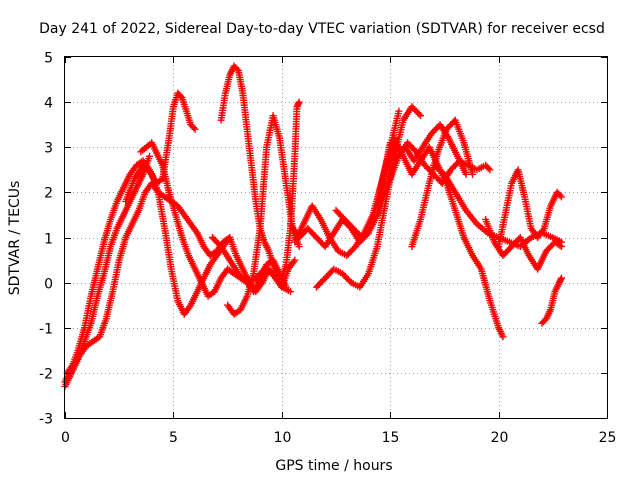  I want to click on y-tick-label: 4, so click(48, 104).